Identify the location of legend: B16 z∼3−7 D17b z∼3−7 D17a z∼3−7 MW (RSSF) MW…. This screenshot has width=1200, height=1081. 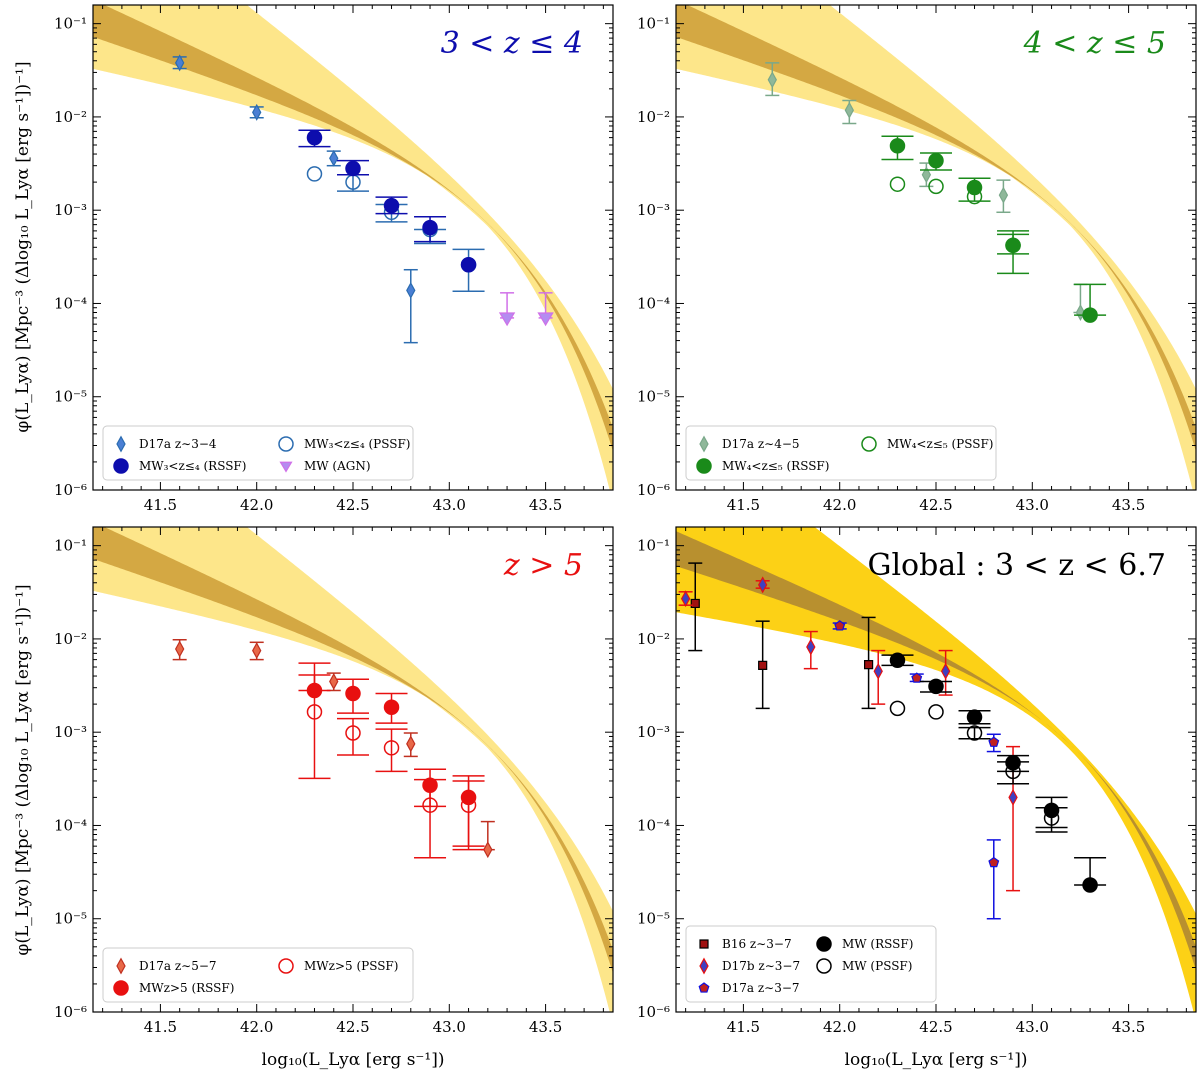
(811, 964).